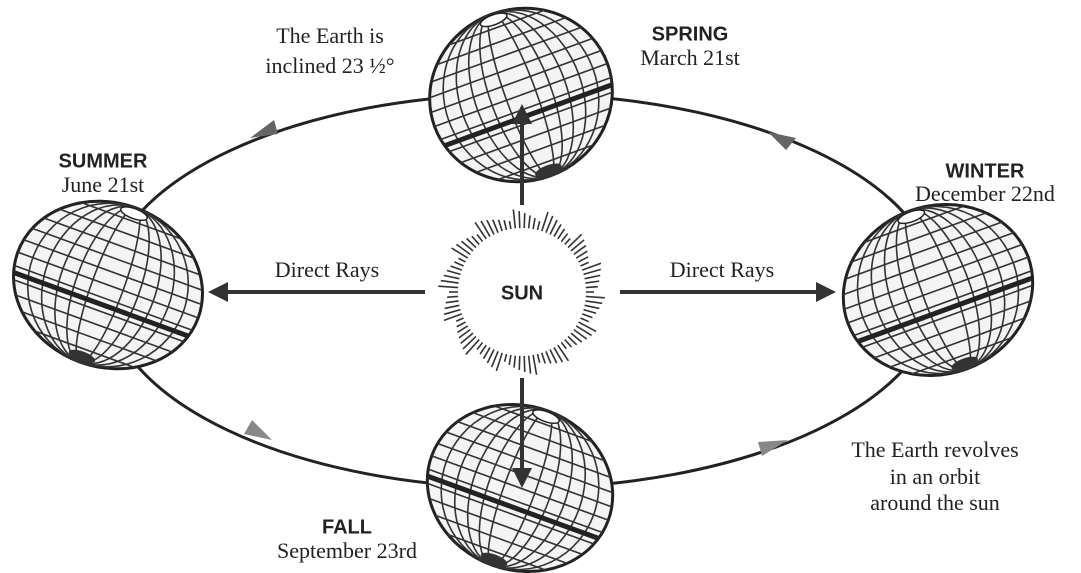  Describe the element at coordinates (985, 171) in the screenshot. I see `season-name: WINTER` at that location.